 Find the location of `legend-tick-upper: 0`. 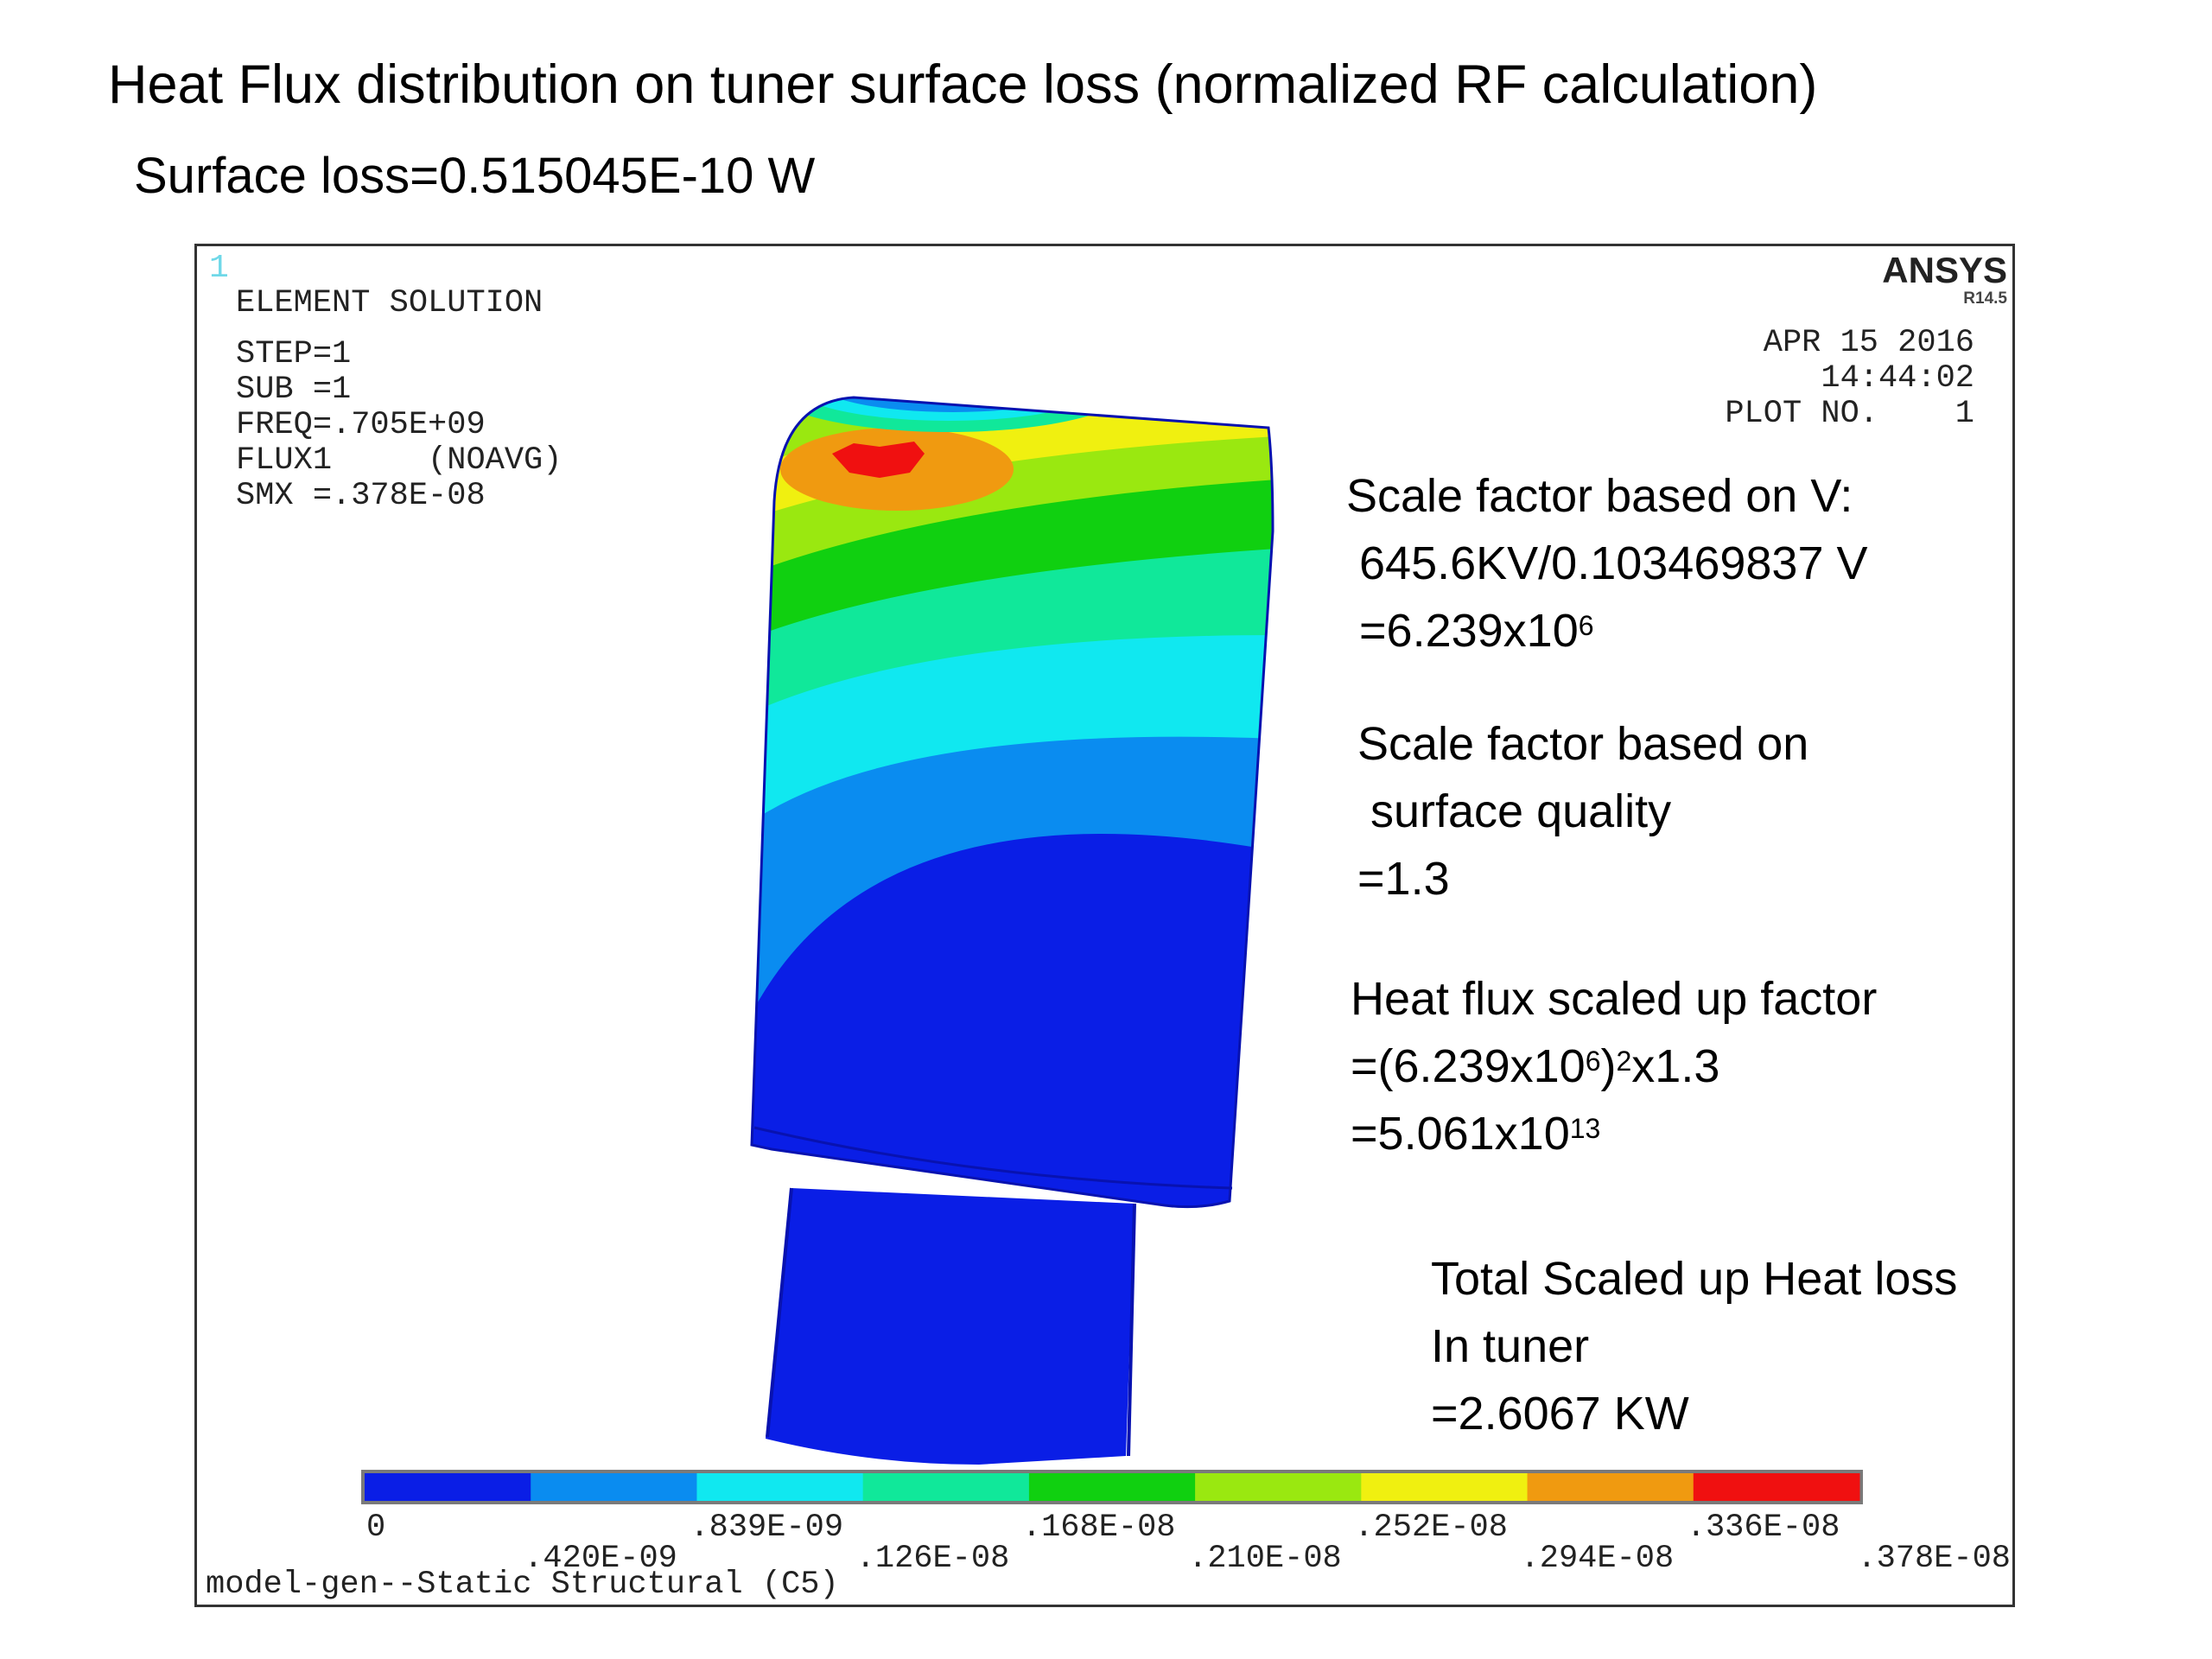

legend-tick-upper: 0 is located at coordinates (376, 1528).